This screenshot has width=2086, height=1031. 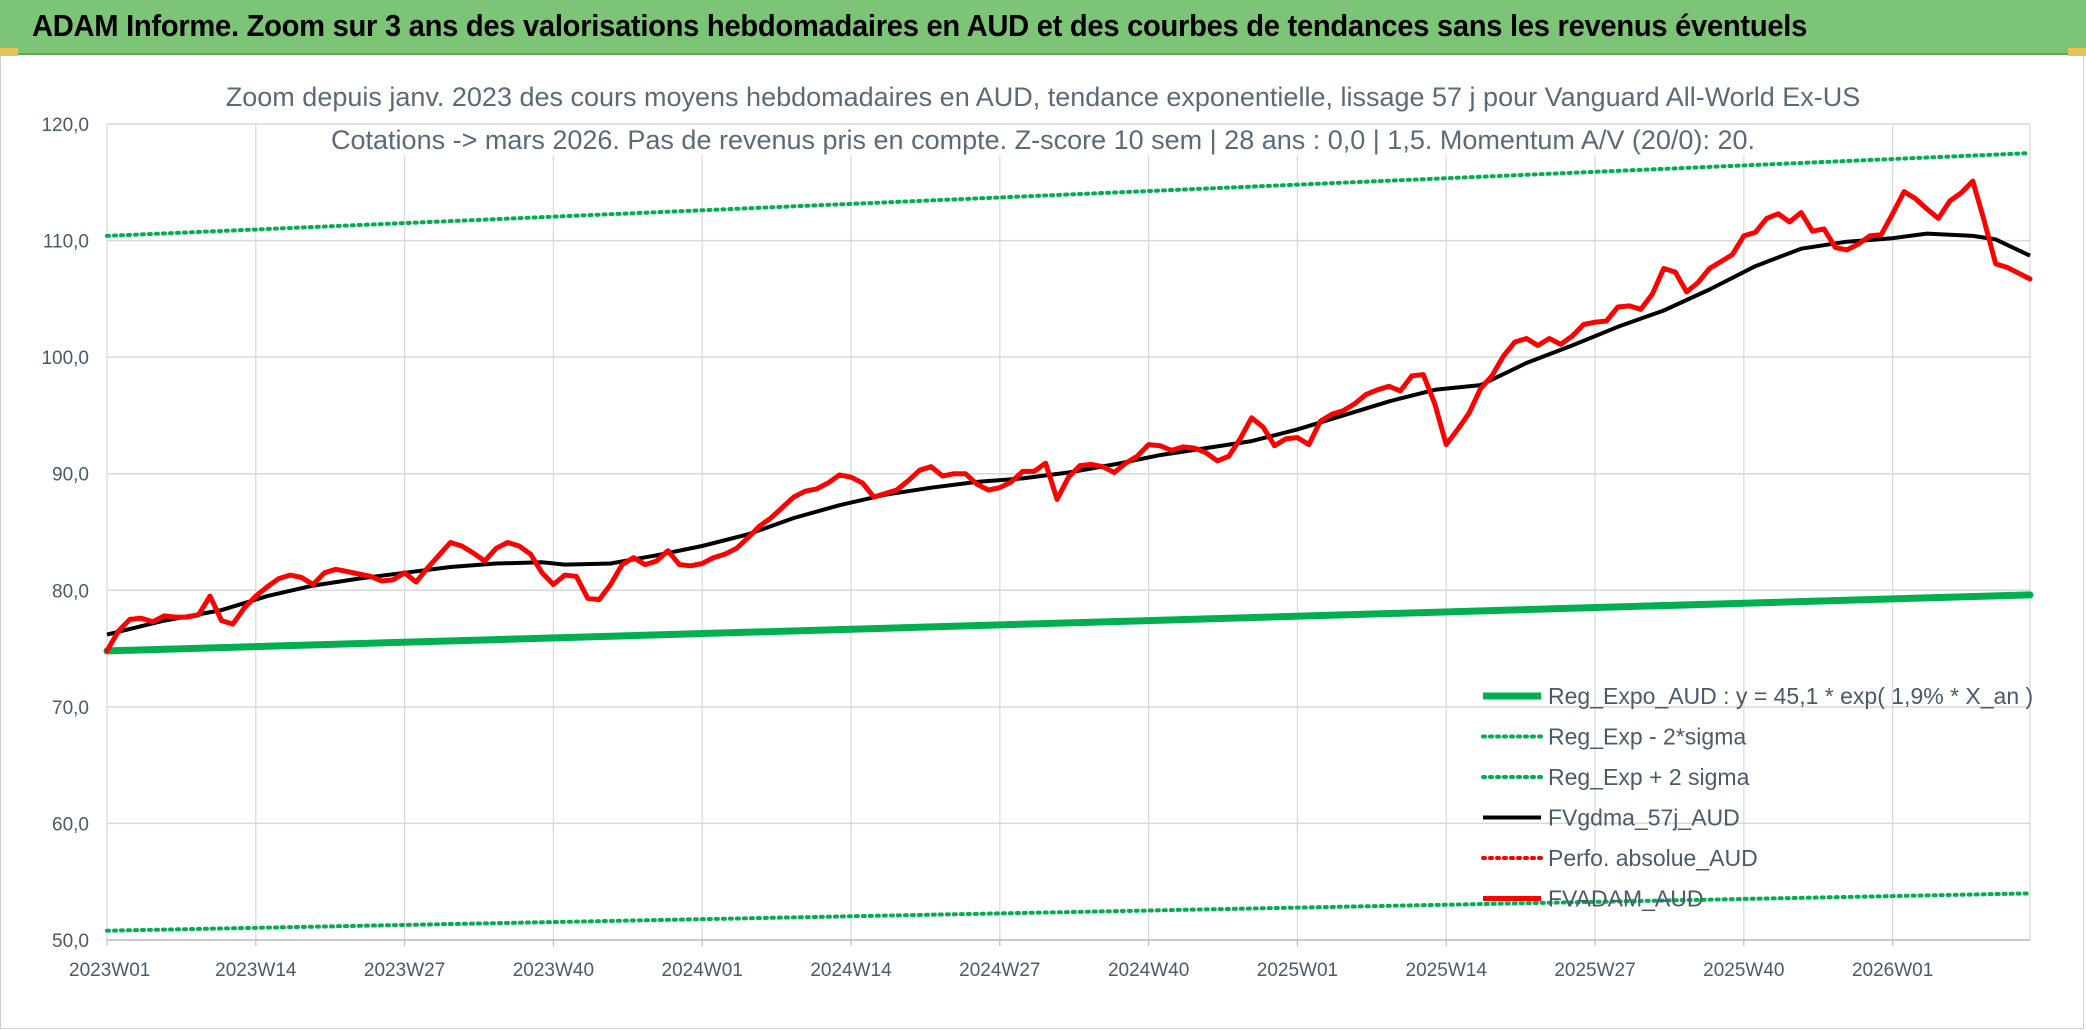 What do you see at coordinates (1649, 777) in the screenshot?
I see `legend-label-3: Reg_Exp + 2 sigma` at bounding box center [1649, 777].